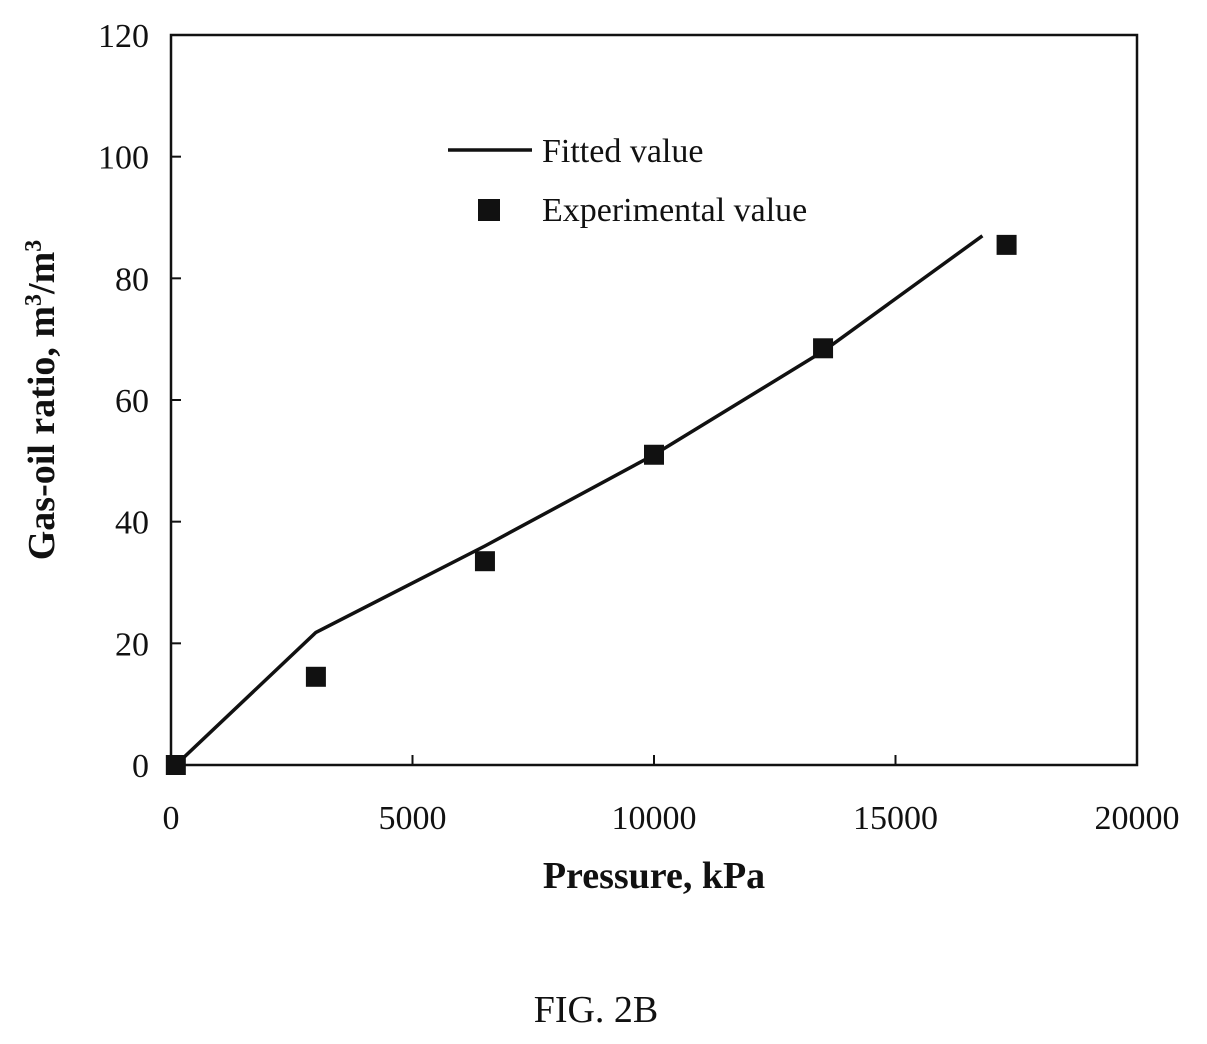 This screenshot has height=1044, width=1207. Describe the element at coordinates (132, 279) in the screenshot. I see `y-tick-label-4: 80` at that location.